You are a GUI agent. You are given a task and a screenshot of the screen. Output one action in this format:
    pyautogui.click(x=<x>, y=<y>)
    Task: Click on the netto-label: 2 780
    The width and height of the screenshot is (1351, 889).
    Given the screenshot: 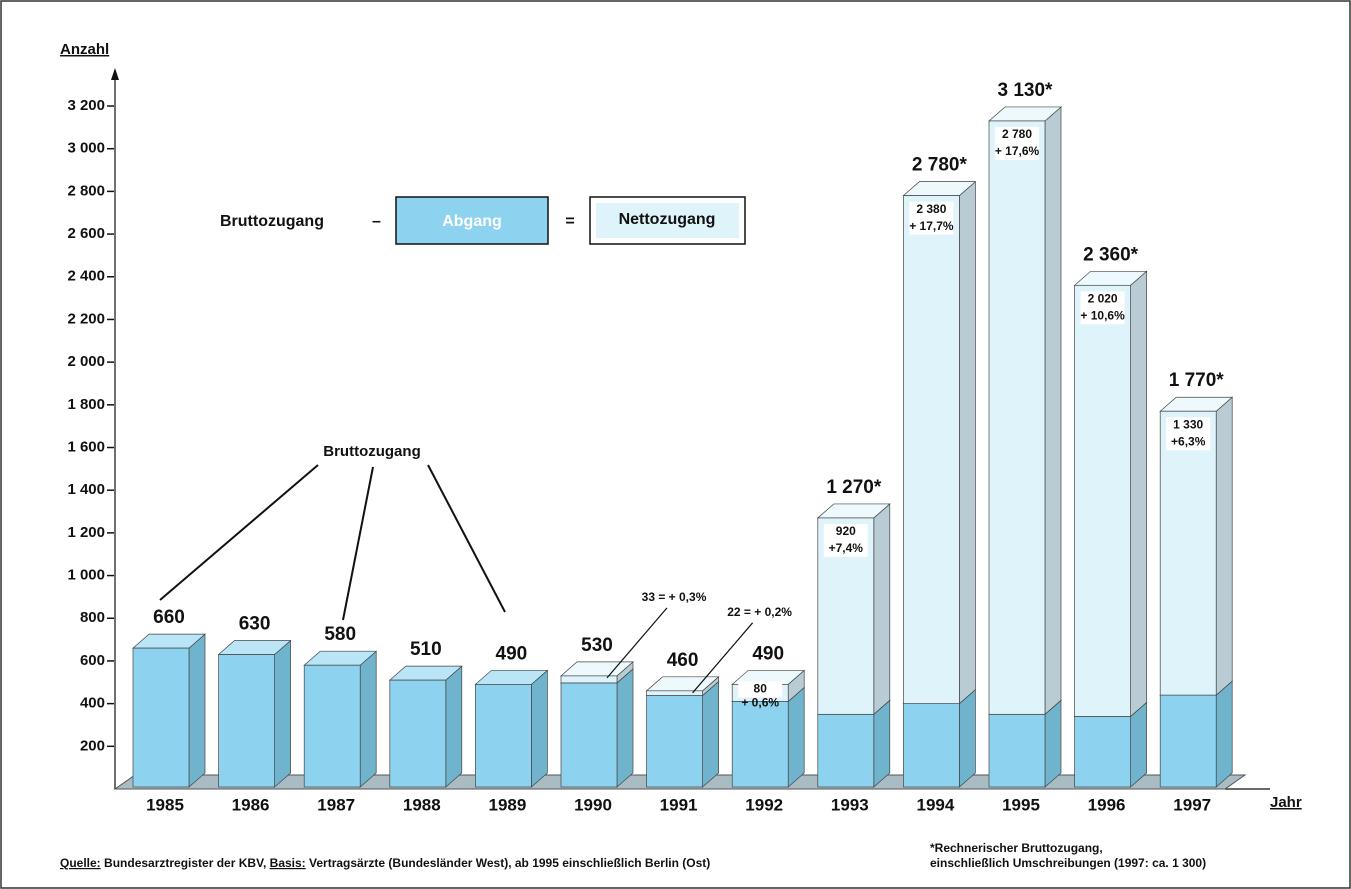 What is the action you would take?
    pyautogui.click(x=1017, y=134)
    